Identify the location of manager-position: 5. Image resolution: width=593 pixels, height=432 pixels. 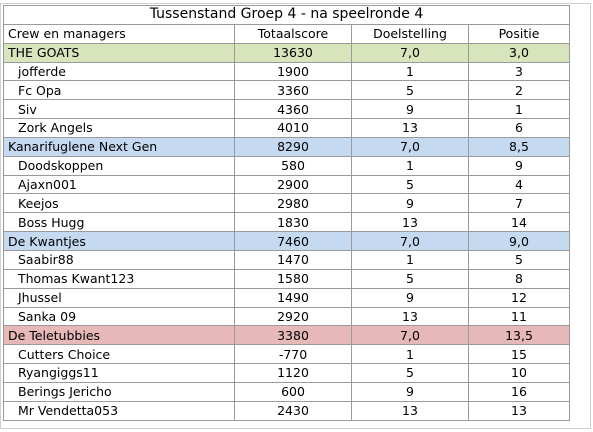
(519, 259).